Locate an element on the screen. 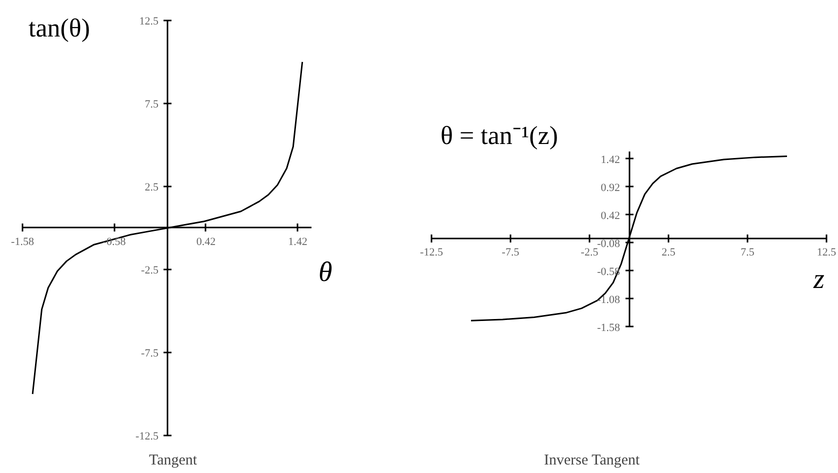 The image size is (838, 473). x-tick-label: 7.5 is located at coordinates (747, 252).